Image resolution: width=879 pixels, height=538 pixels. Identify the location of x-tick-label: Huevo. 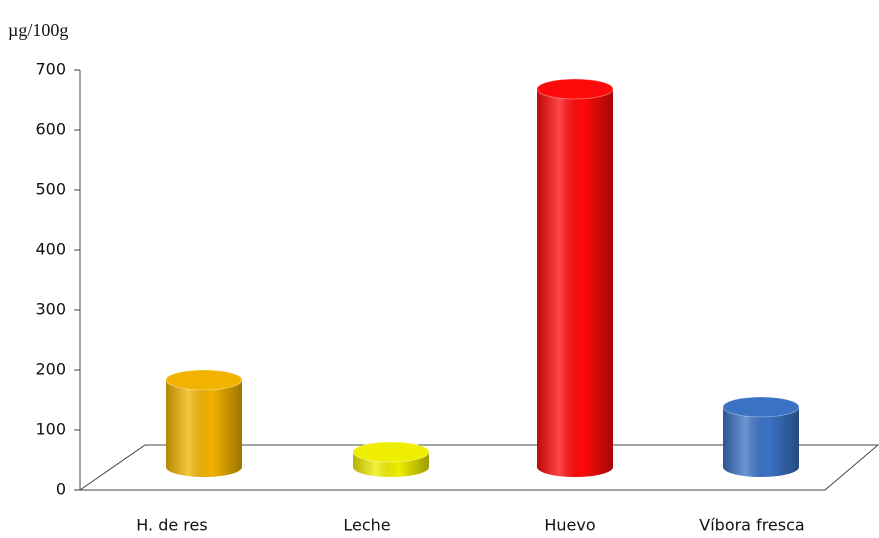
(569, 525).